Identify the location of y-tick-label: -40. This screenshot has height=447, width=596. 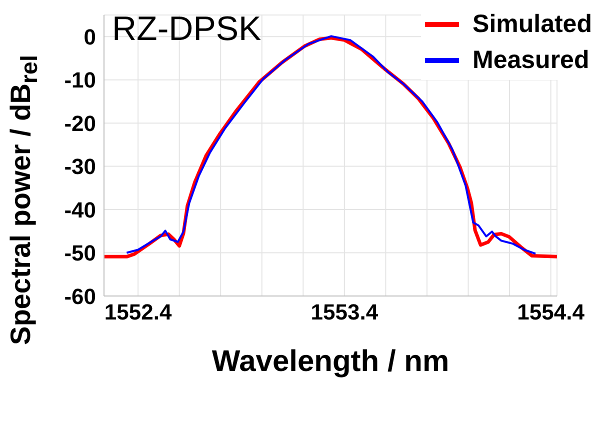
(80, 209).